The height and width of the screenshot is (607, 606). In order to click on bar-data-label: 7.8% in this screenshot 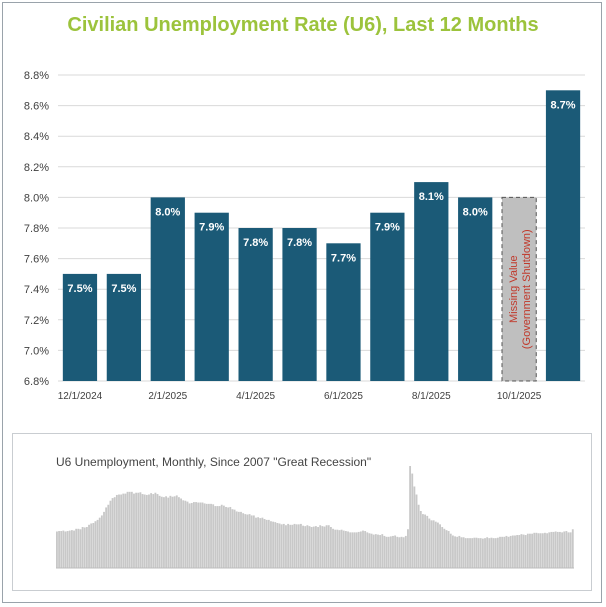, I will do `click(299, 243)`.